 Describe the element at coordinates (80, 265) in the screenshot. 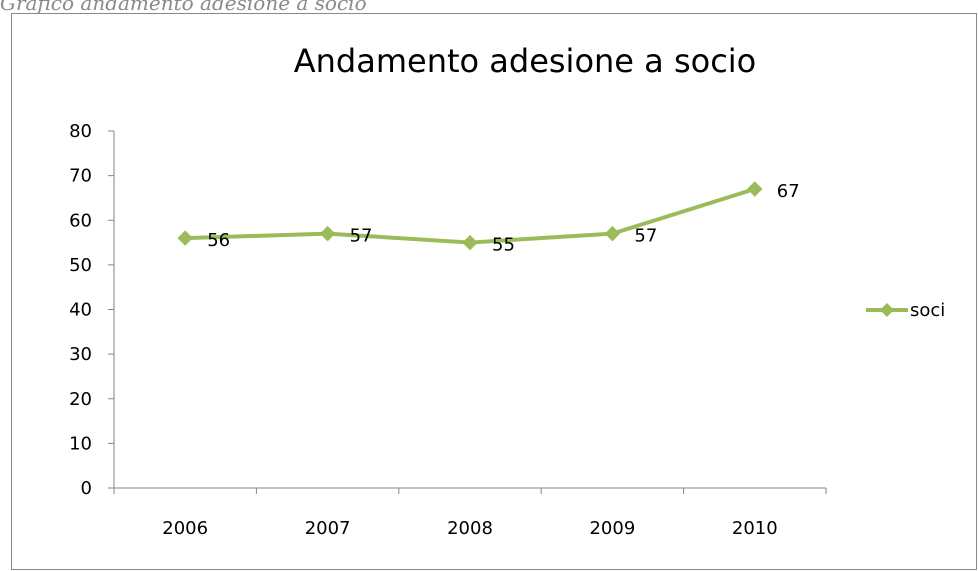

I see `y-tick-label: 50` at that location.